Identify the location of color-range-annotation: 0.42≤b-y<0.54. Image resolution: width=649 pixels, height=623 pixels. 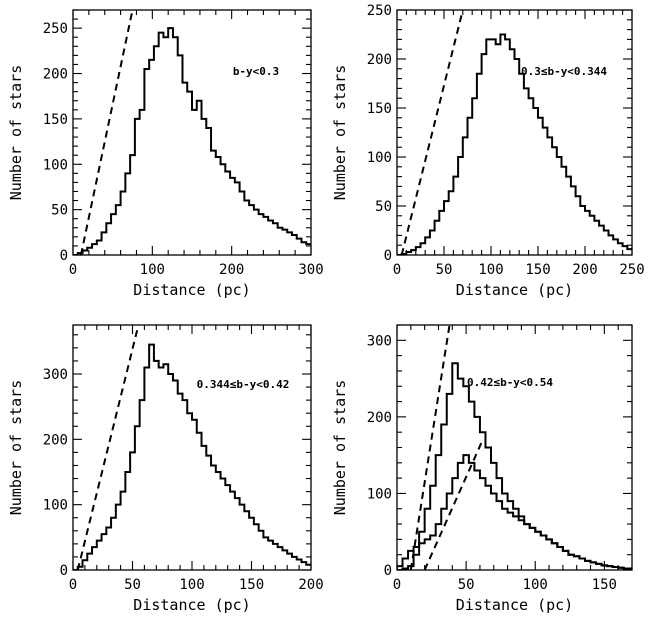
(510, 382).